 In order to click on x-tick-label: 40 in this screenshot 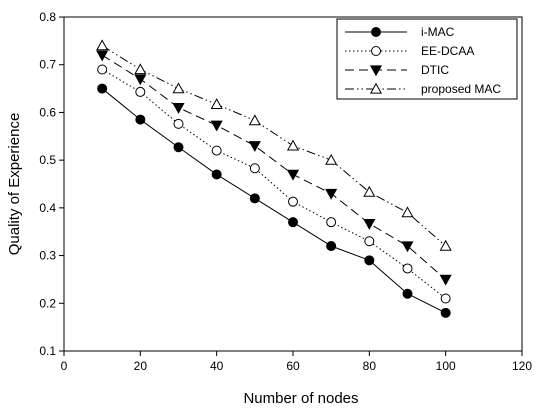, I will do `click(217, 366)`.